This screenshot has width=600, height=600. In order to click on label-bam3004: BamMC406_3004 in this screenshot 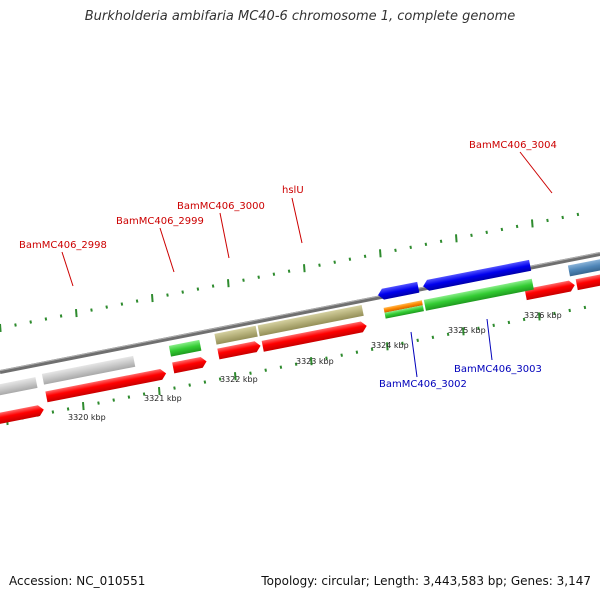, I will do `click(513, 145)`.